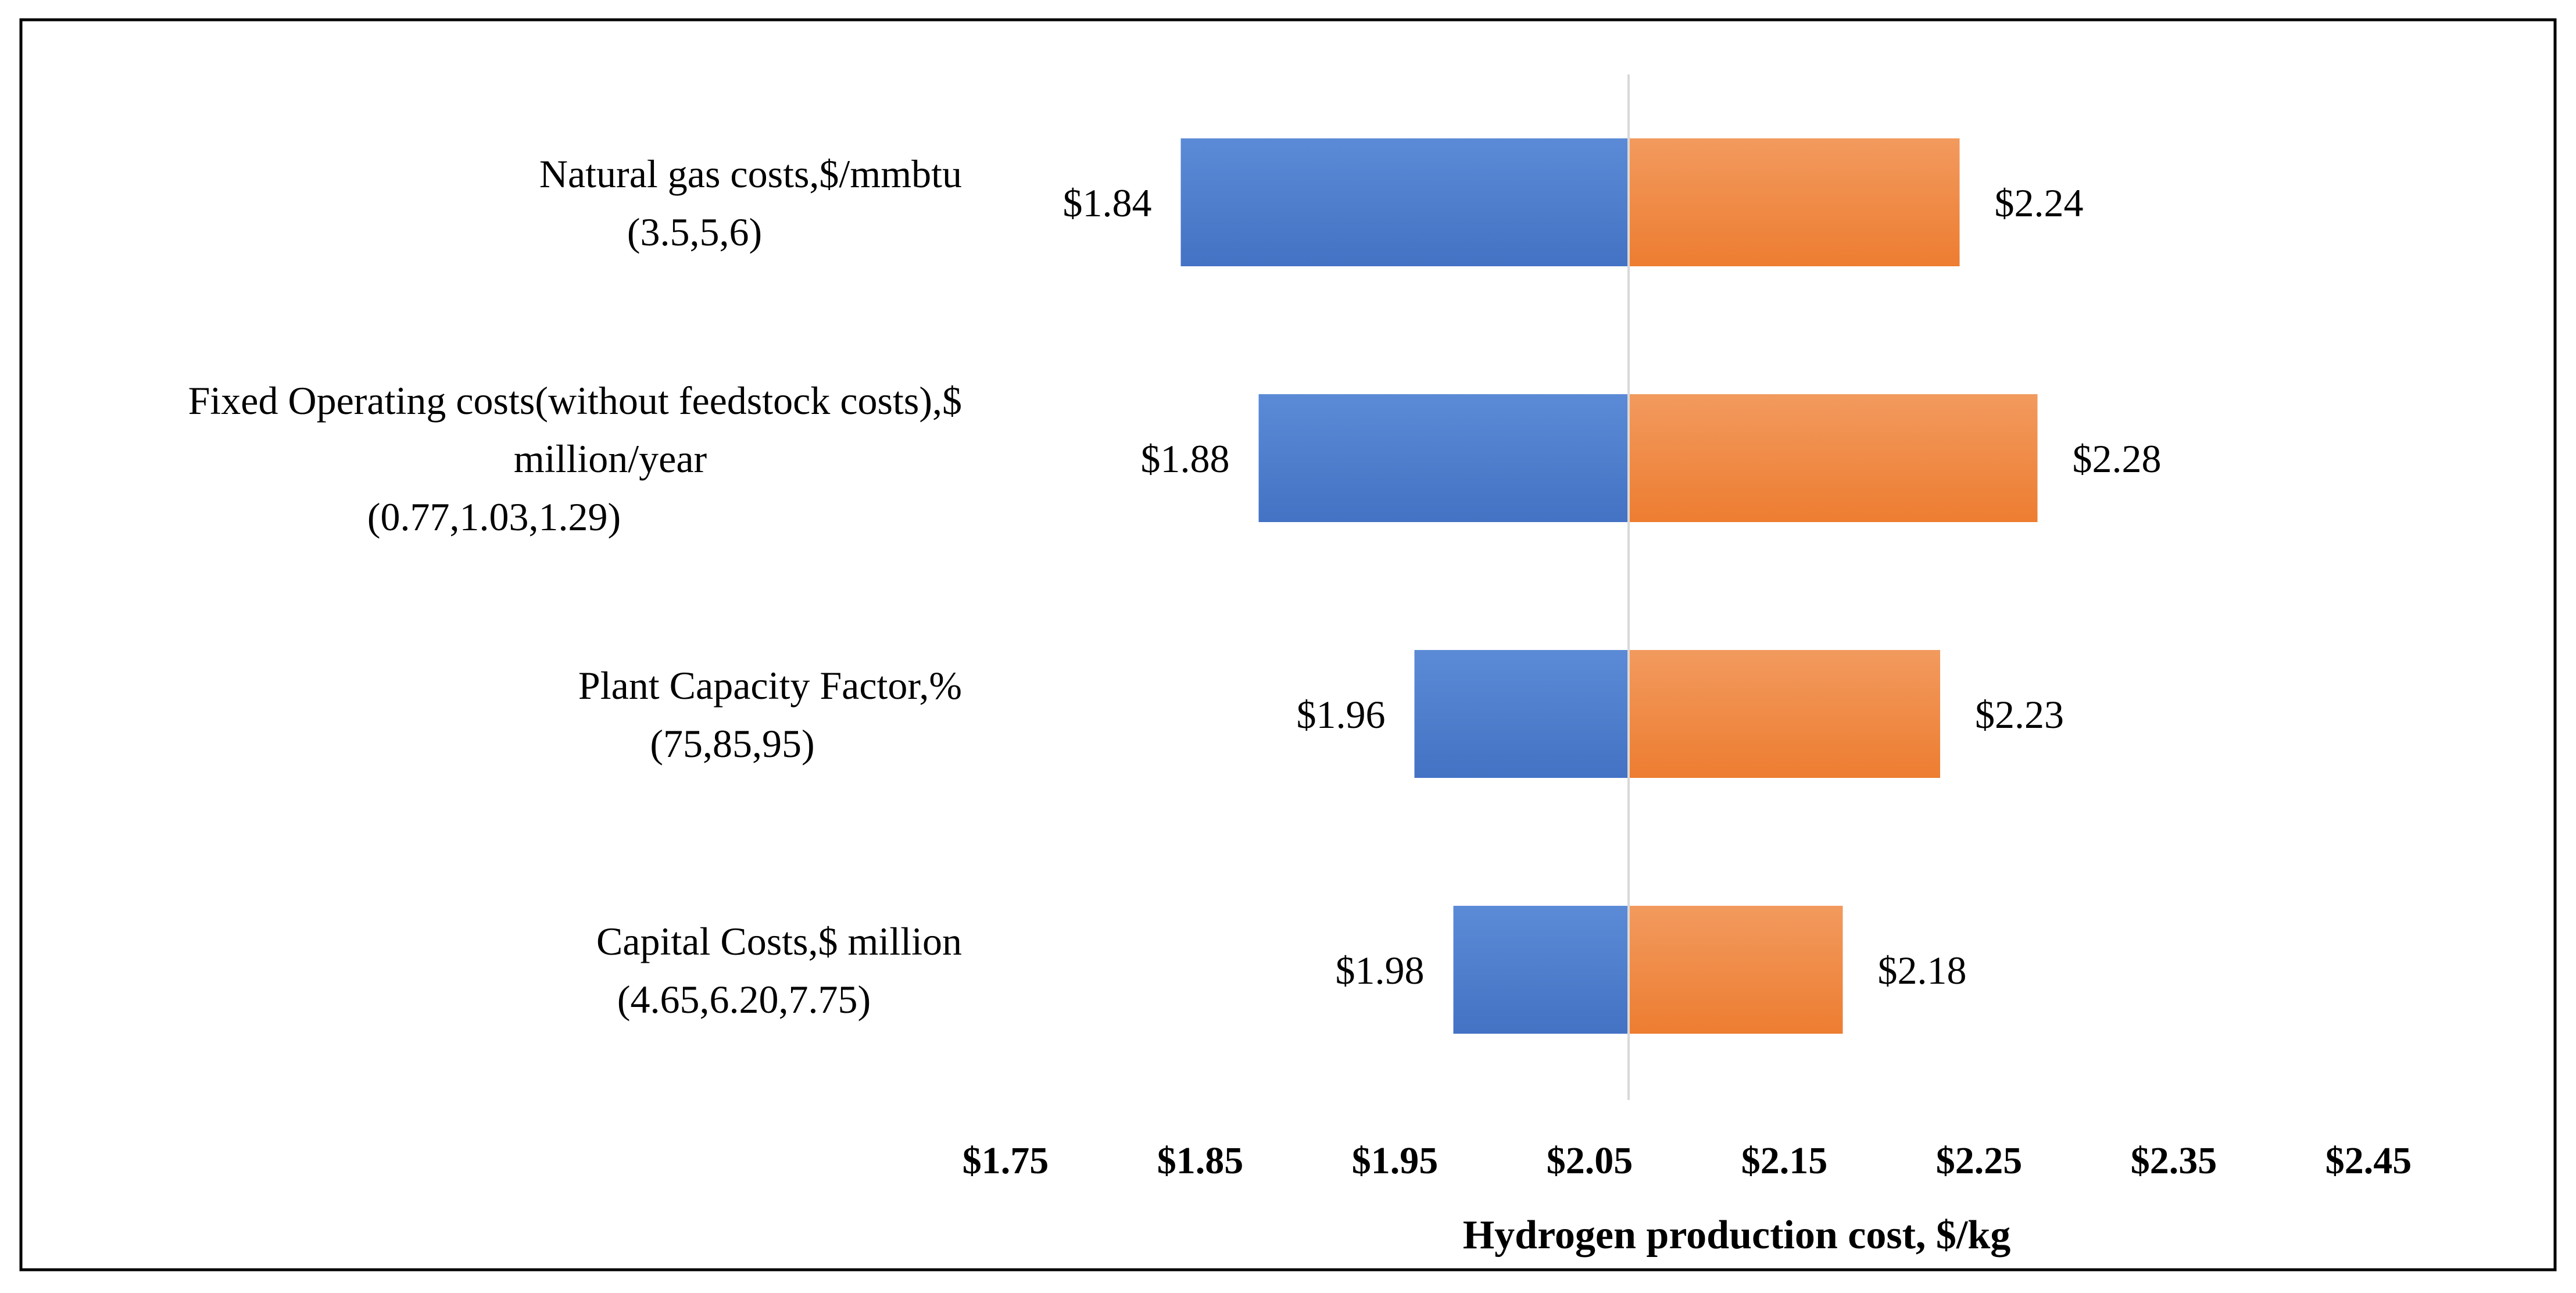 The width and height of the screenshot is (2576, 1293). What do you see at coordinates (750, 174) in the screenshot?
I see `category-label: Natural gas costs,$/mmbtu` at bounding box center [750, 174].